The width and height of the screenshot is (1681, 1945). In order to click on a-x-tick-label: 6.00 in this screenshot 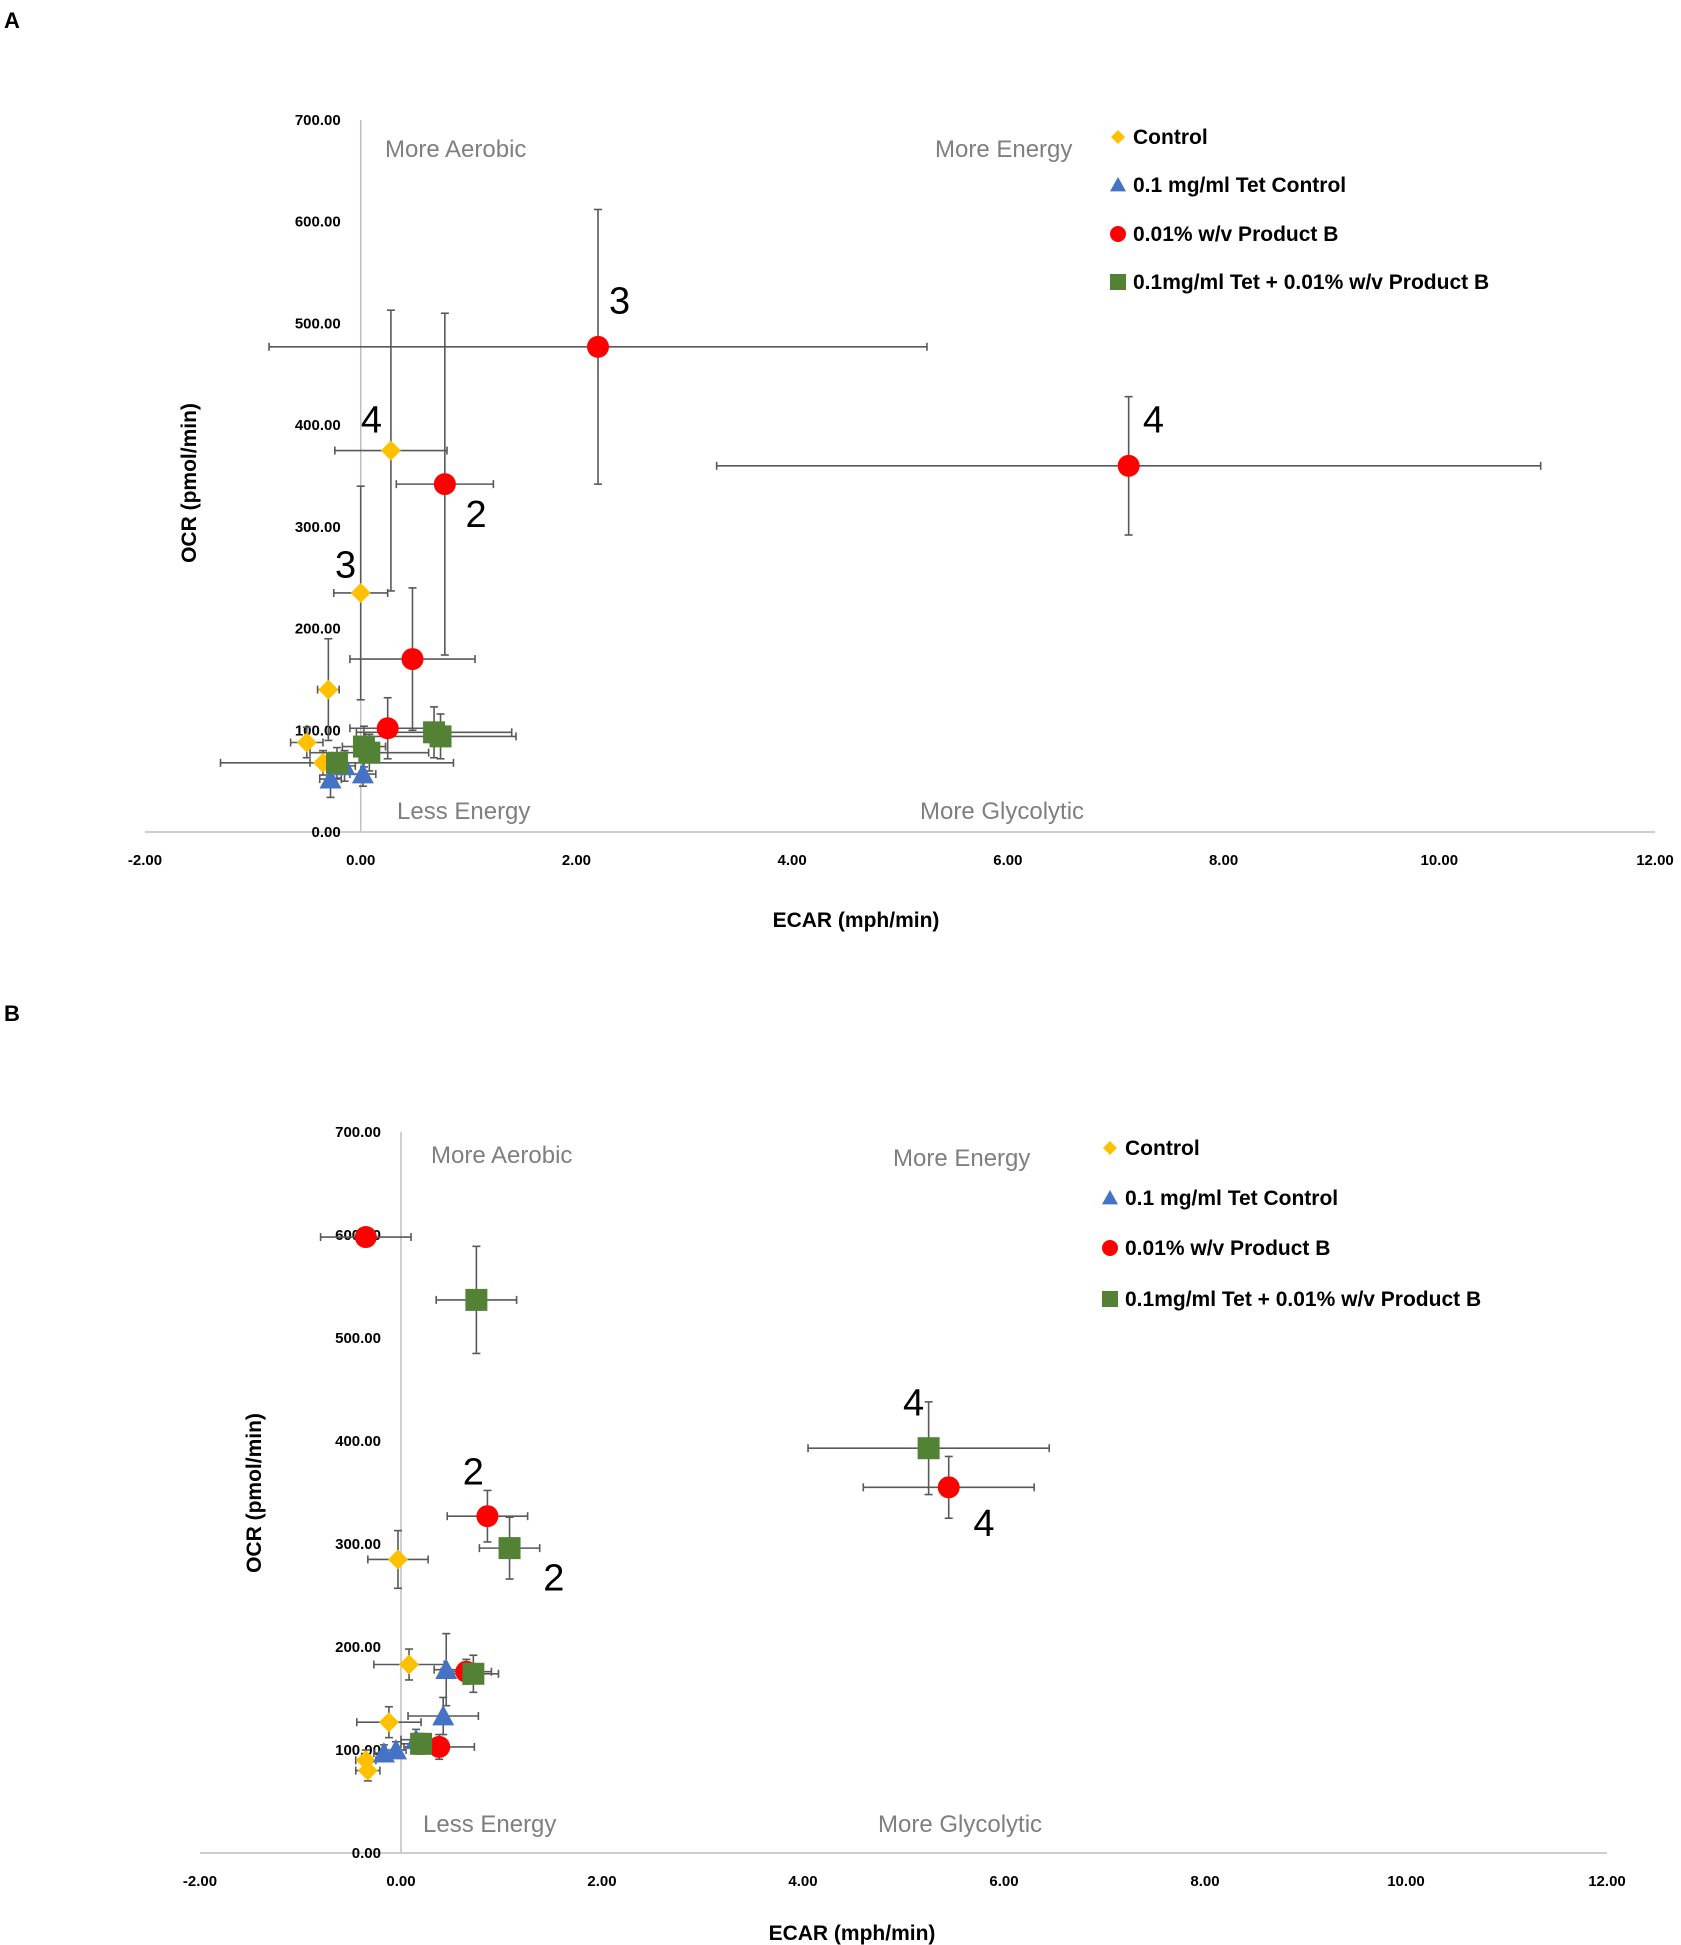, I will do `click(1007, 860)`.